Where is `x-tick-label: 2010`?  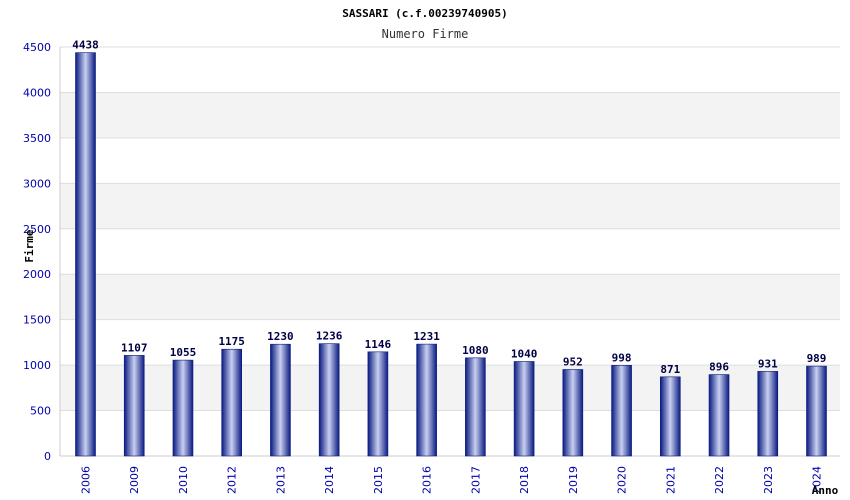
x-tick-label: 2010 is located at coordinates (183, 480).